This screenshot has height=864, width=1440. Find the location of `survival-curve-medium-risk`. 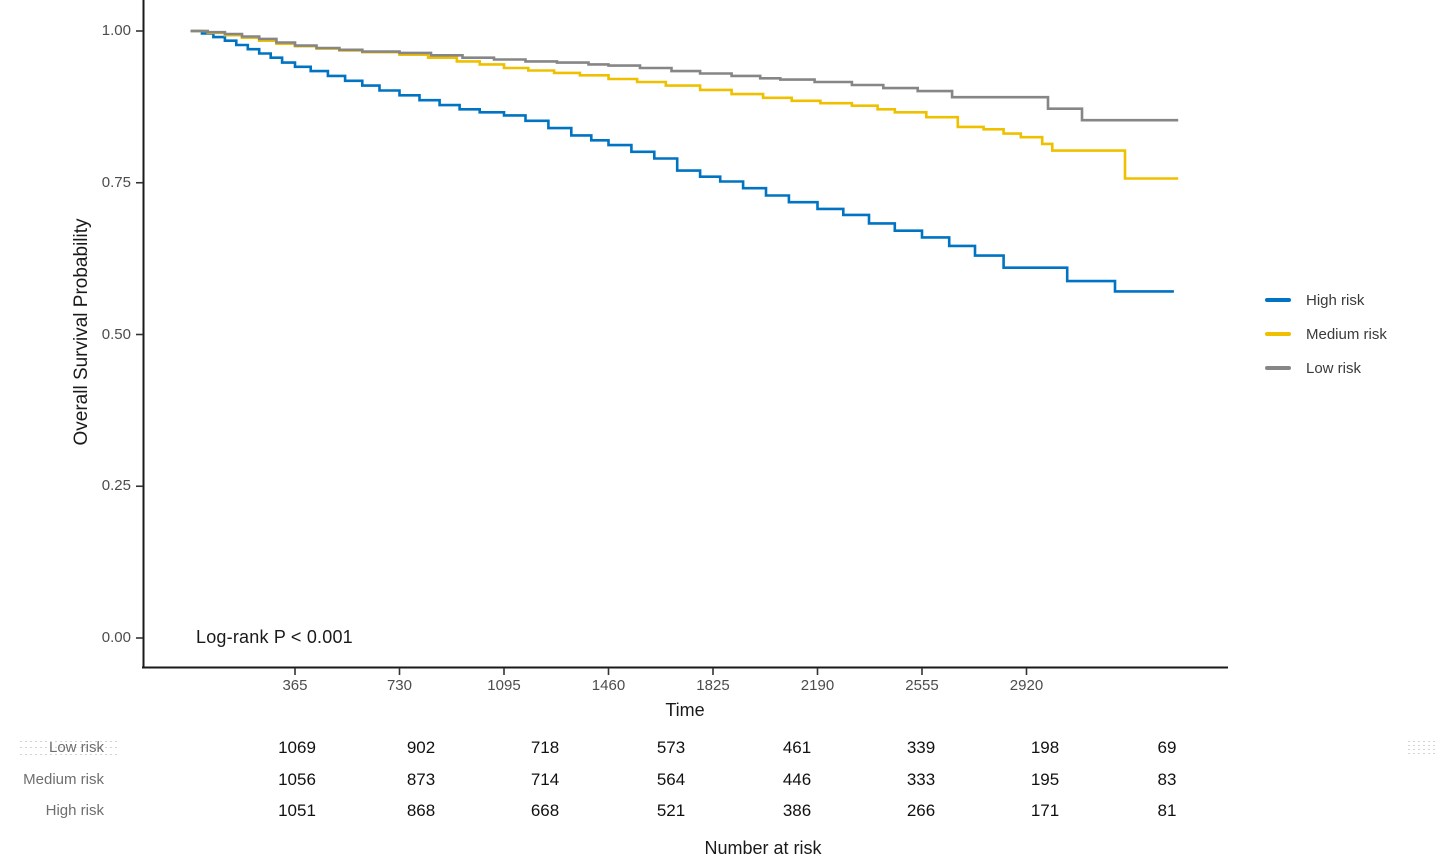

survival-curve-medium-risk is located at coordinates (684, 104).